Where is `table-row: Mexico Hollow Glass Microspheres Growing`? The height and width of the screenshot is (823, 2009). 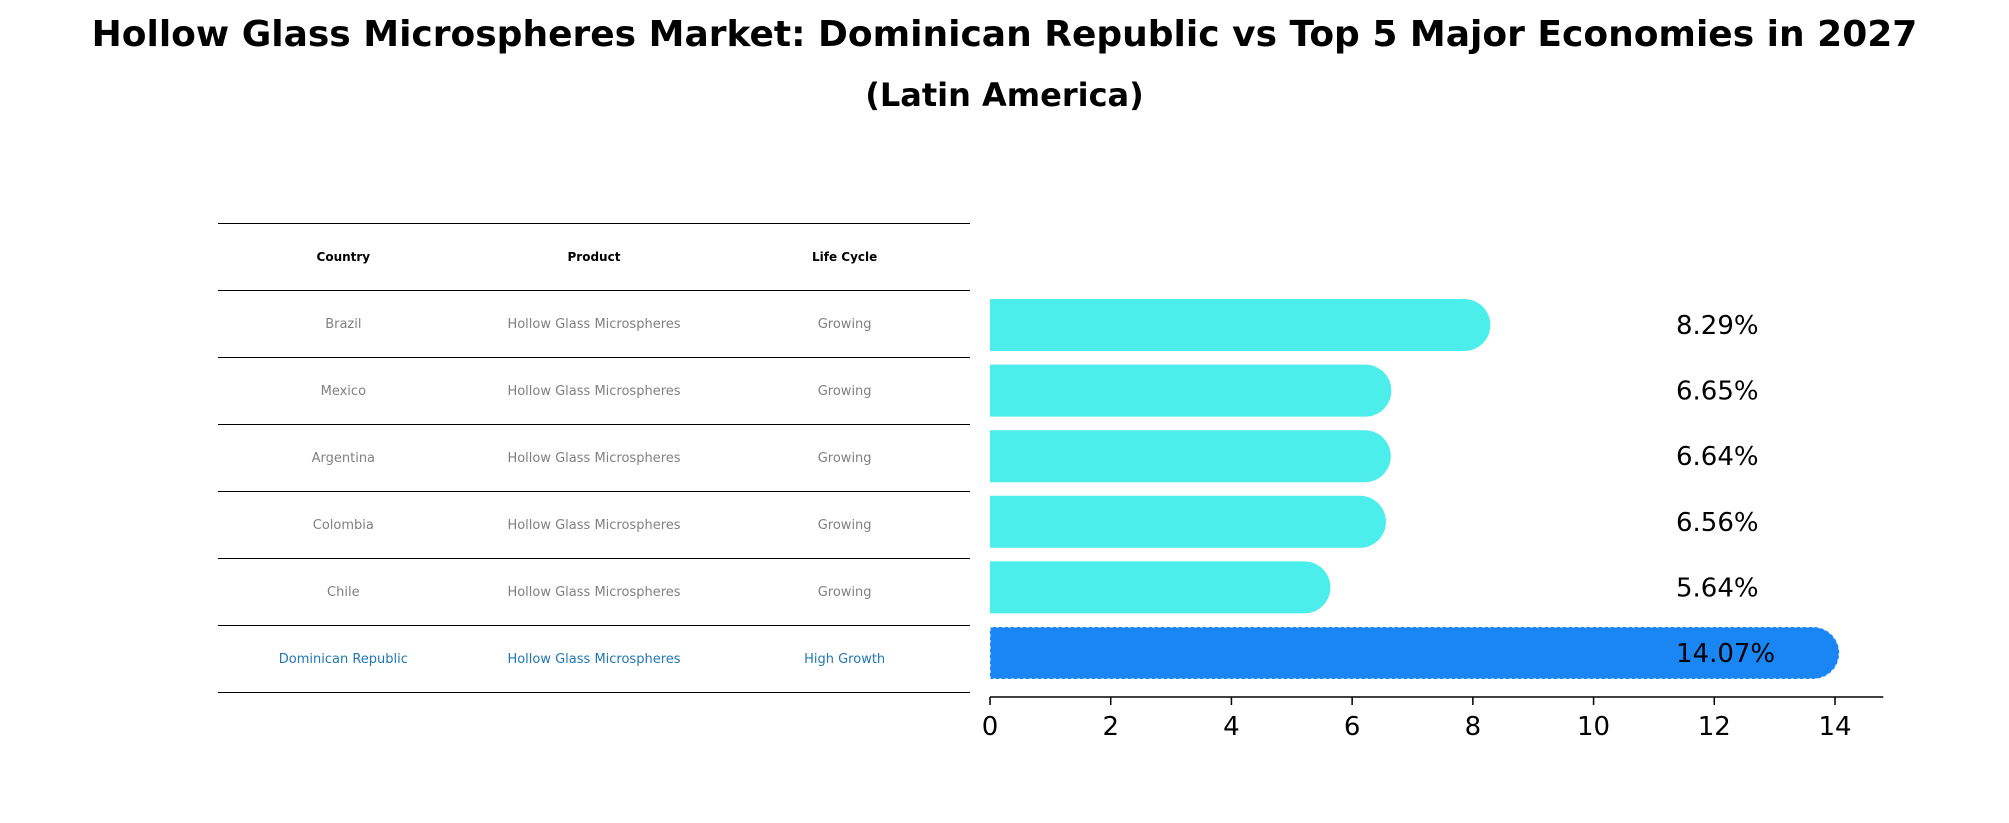
table-row: Mexico Hollow Glass Microspheres Growing is located at coordinates (594, 390).